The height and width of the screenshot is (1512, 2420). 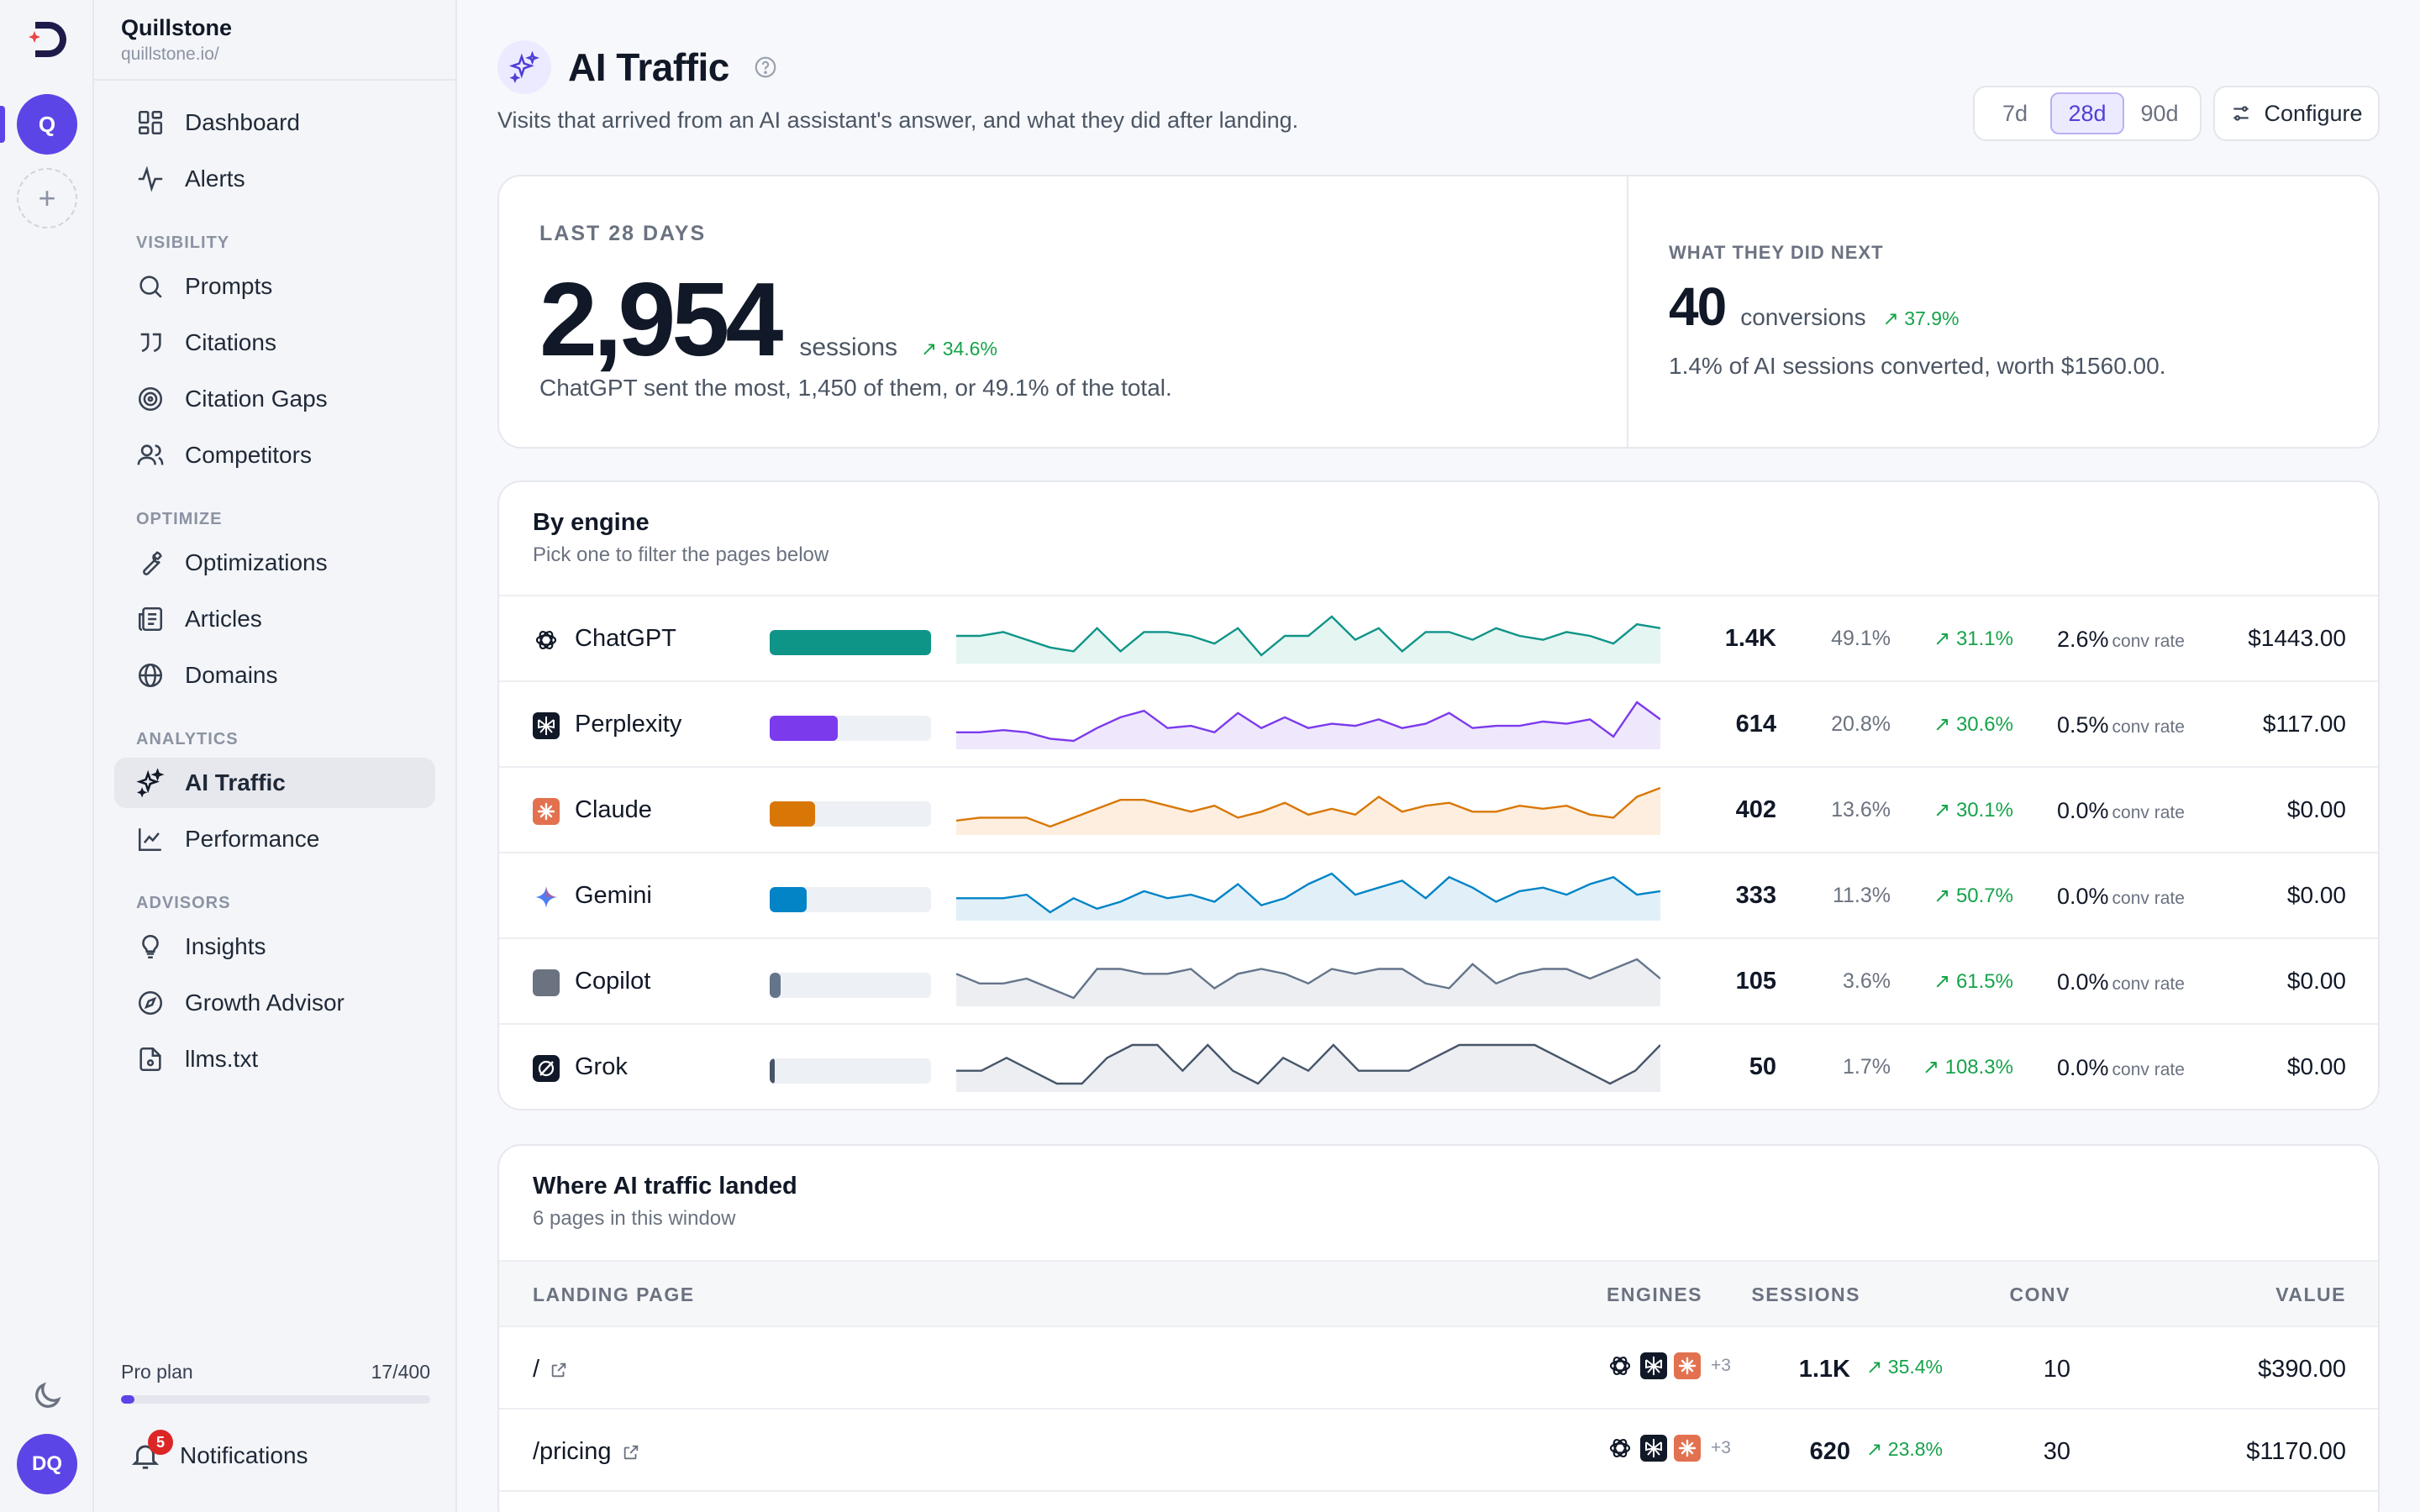 What do you see at coordinates (1438, 1451) in the screenshot?
I see `table-row: /pricing +3 620 ↗ 23.8% 30 $1170.00` at bounding box center [1438, 1451].